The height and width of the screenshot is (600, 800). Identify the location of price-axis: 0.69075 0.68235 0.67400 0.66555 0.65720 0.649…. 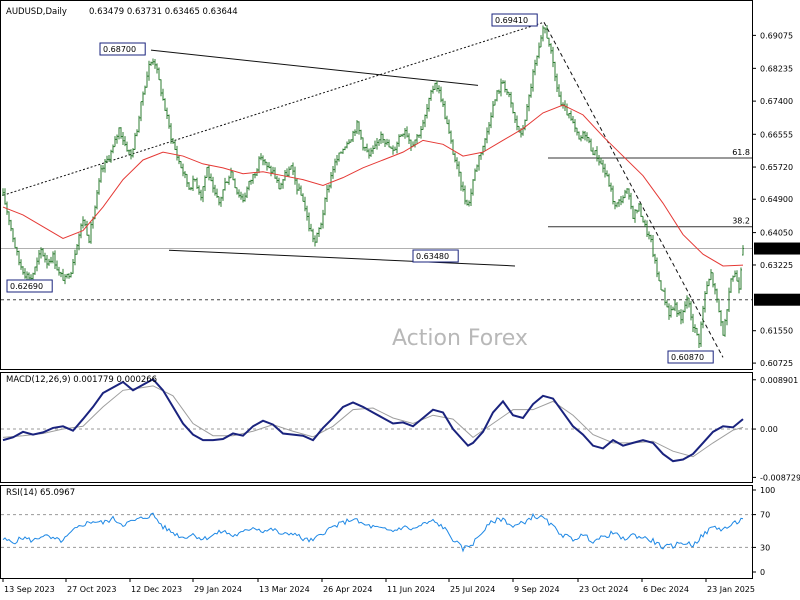
(776, 199).